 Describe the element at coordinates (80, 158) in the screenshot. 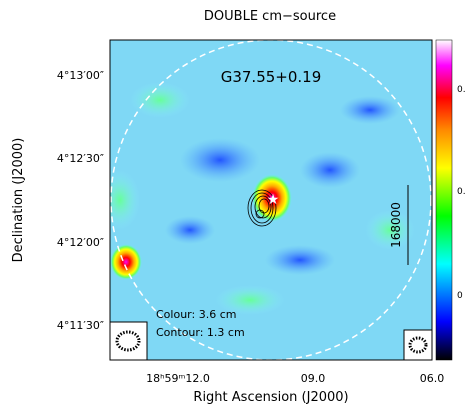

I see `y-tick-label: 4°12′30″` at that location.